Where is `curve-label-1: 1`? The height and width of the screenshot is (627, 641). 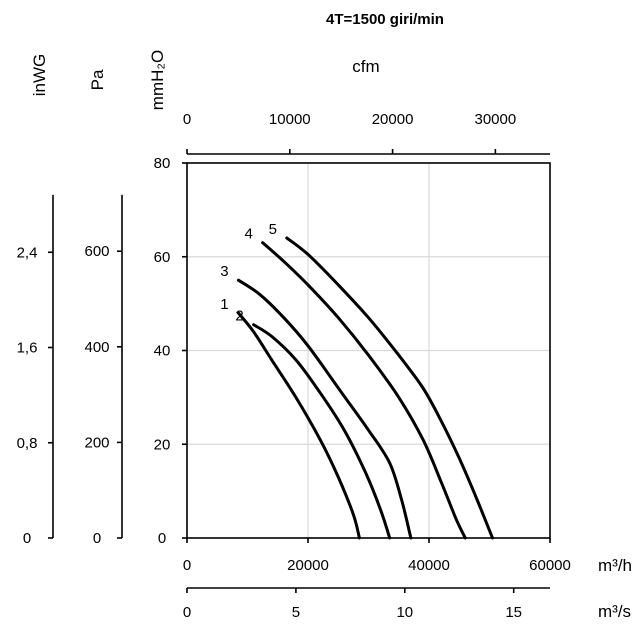 curve-label-1: 1 is located at coordinates (224, 304).